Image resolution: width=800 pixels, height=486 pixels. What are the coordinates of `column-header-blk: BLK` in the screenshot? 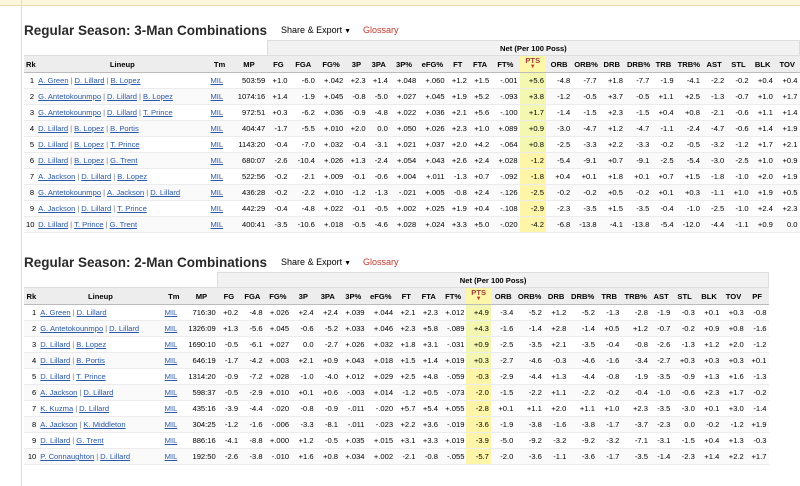 It's located at (762, 64).